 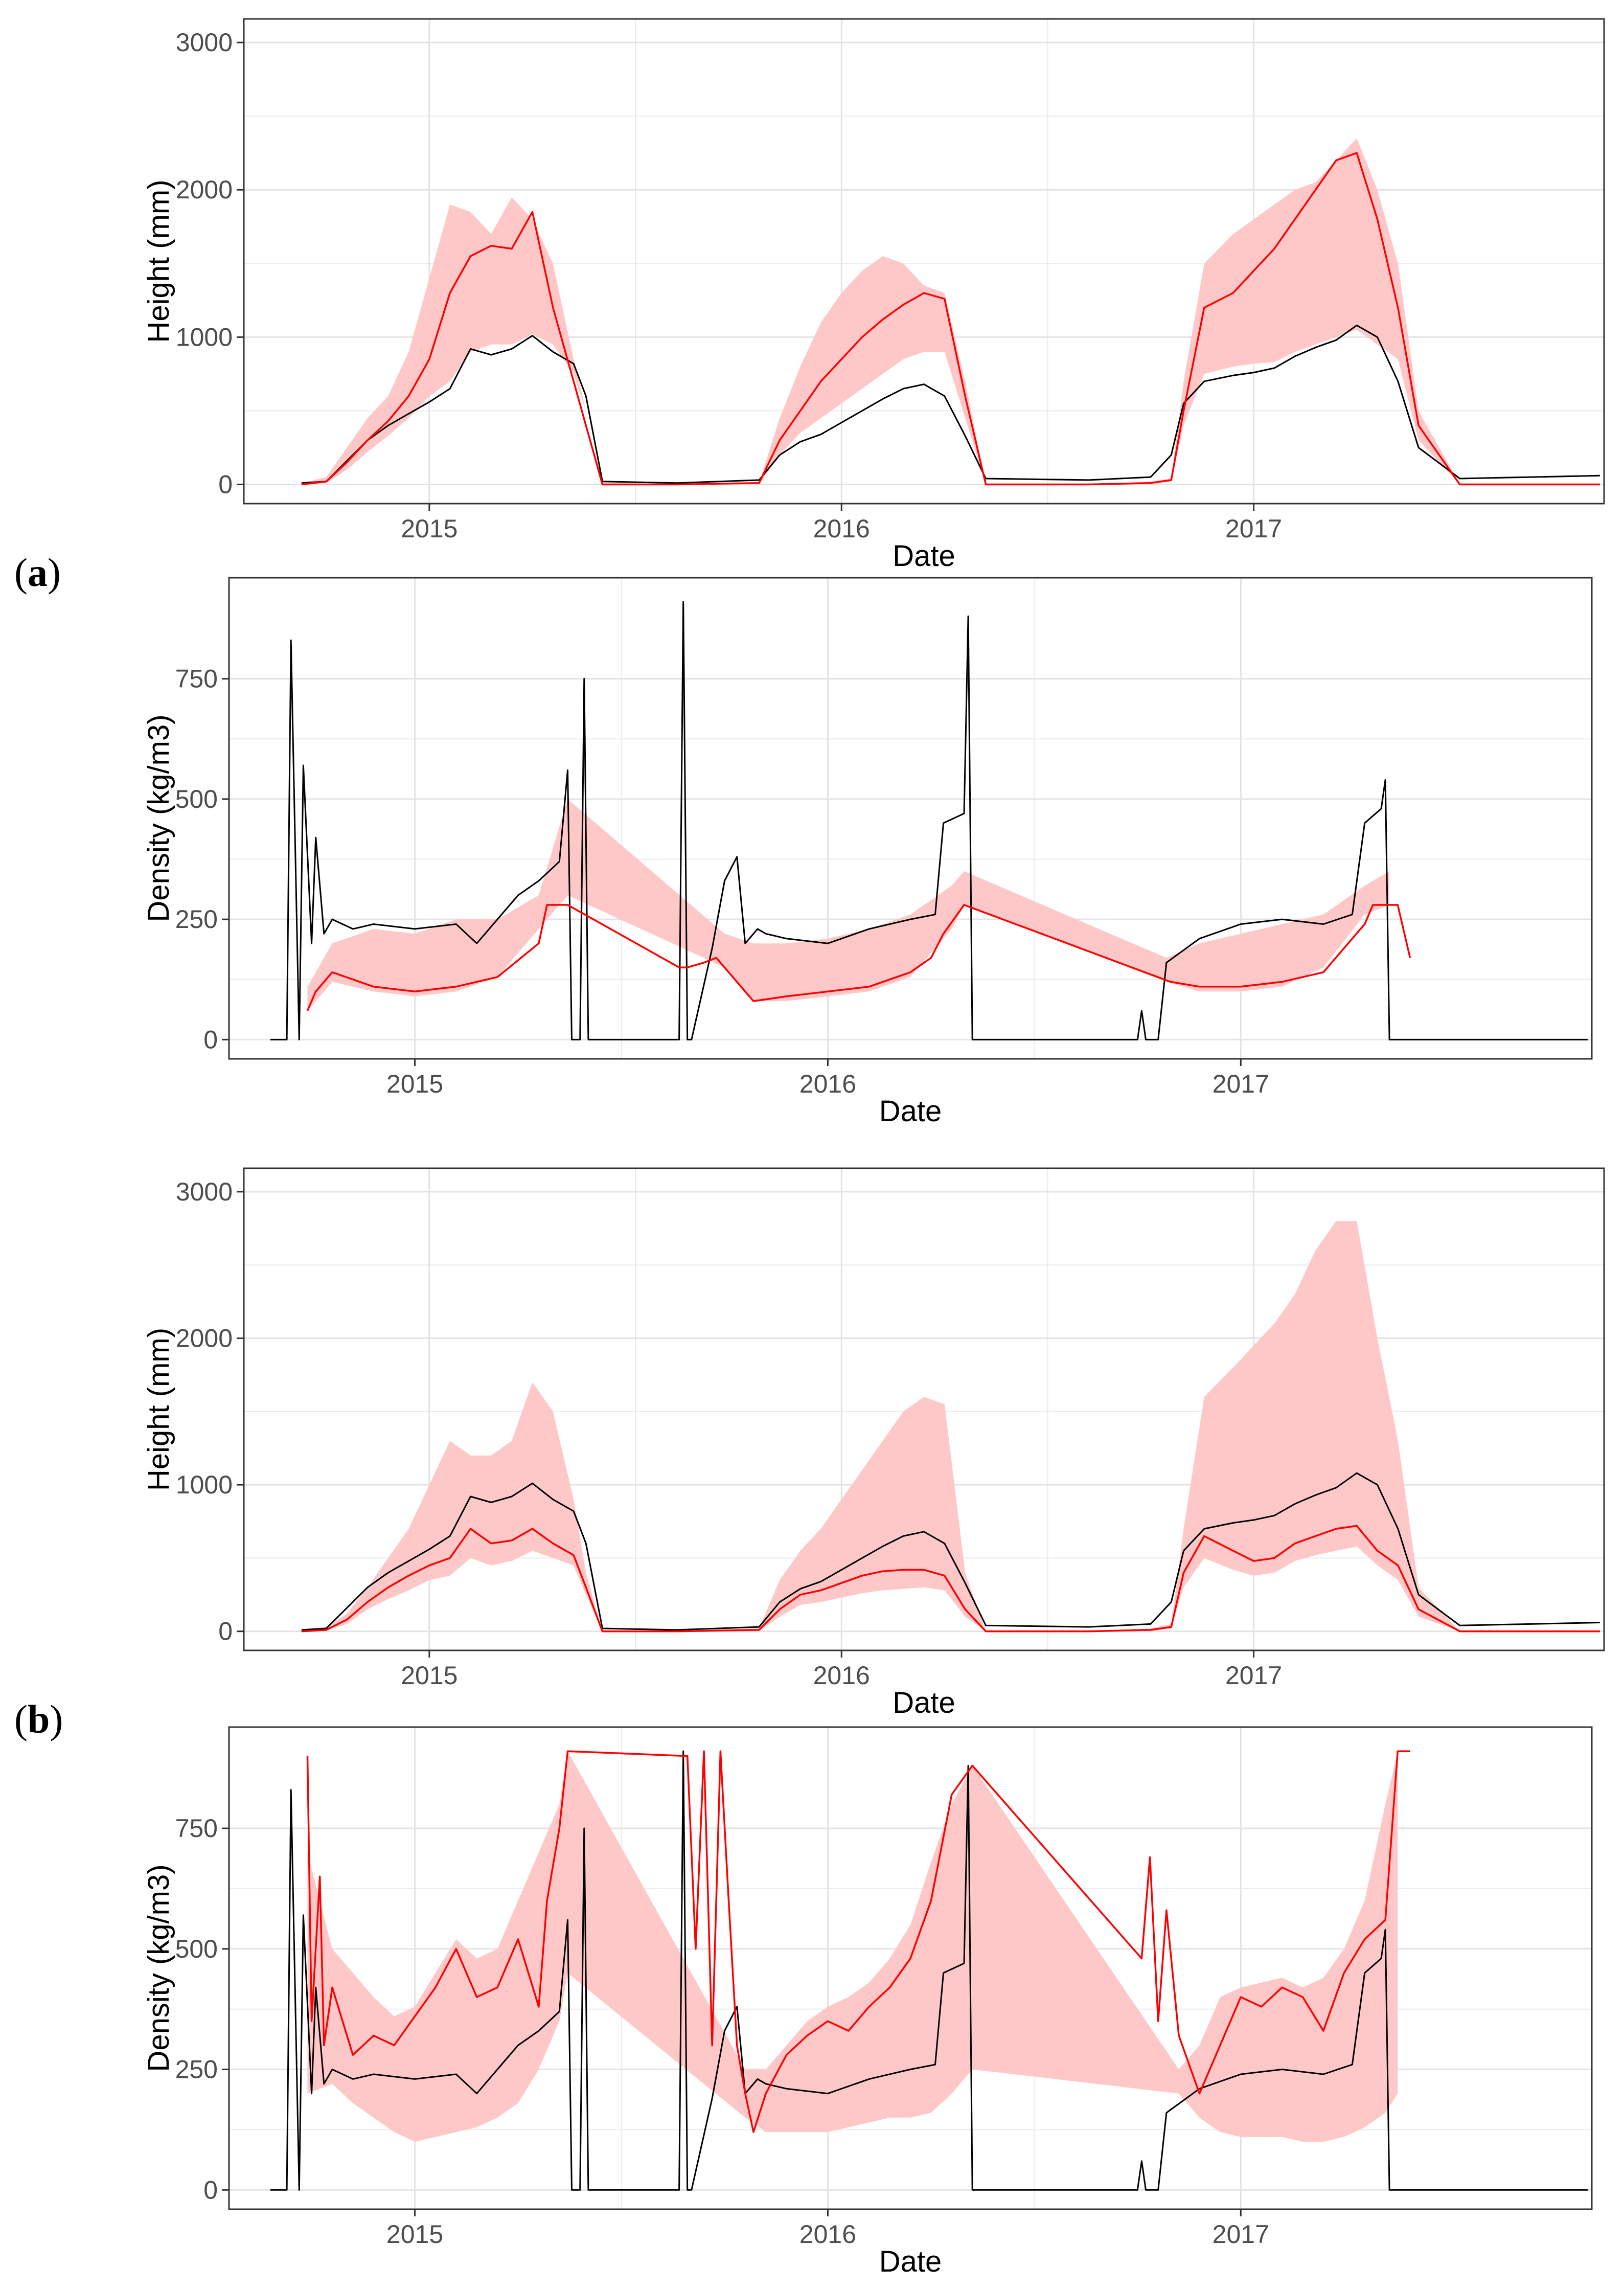 I want to click on panel-label-b: (b), so click(x=38, y=1719).